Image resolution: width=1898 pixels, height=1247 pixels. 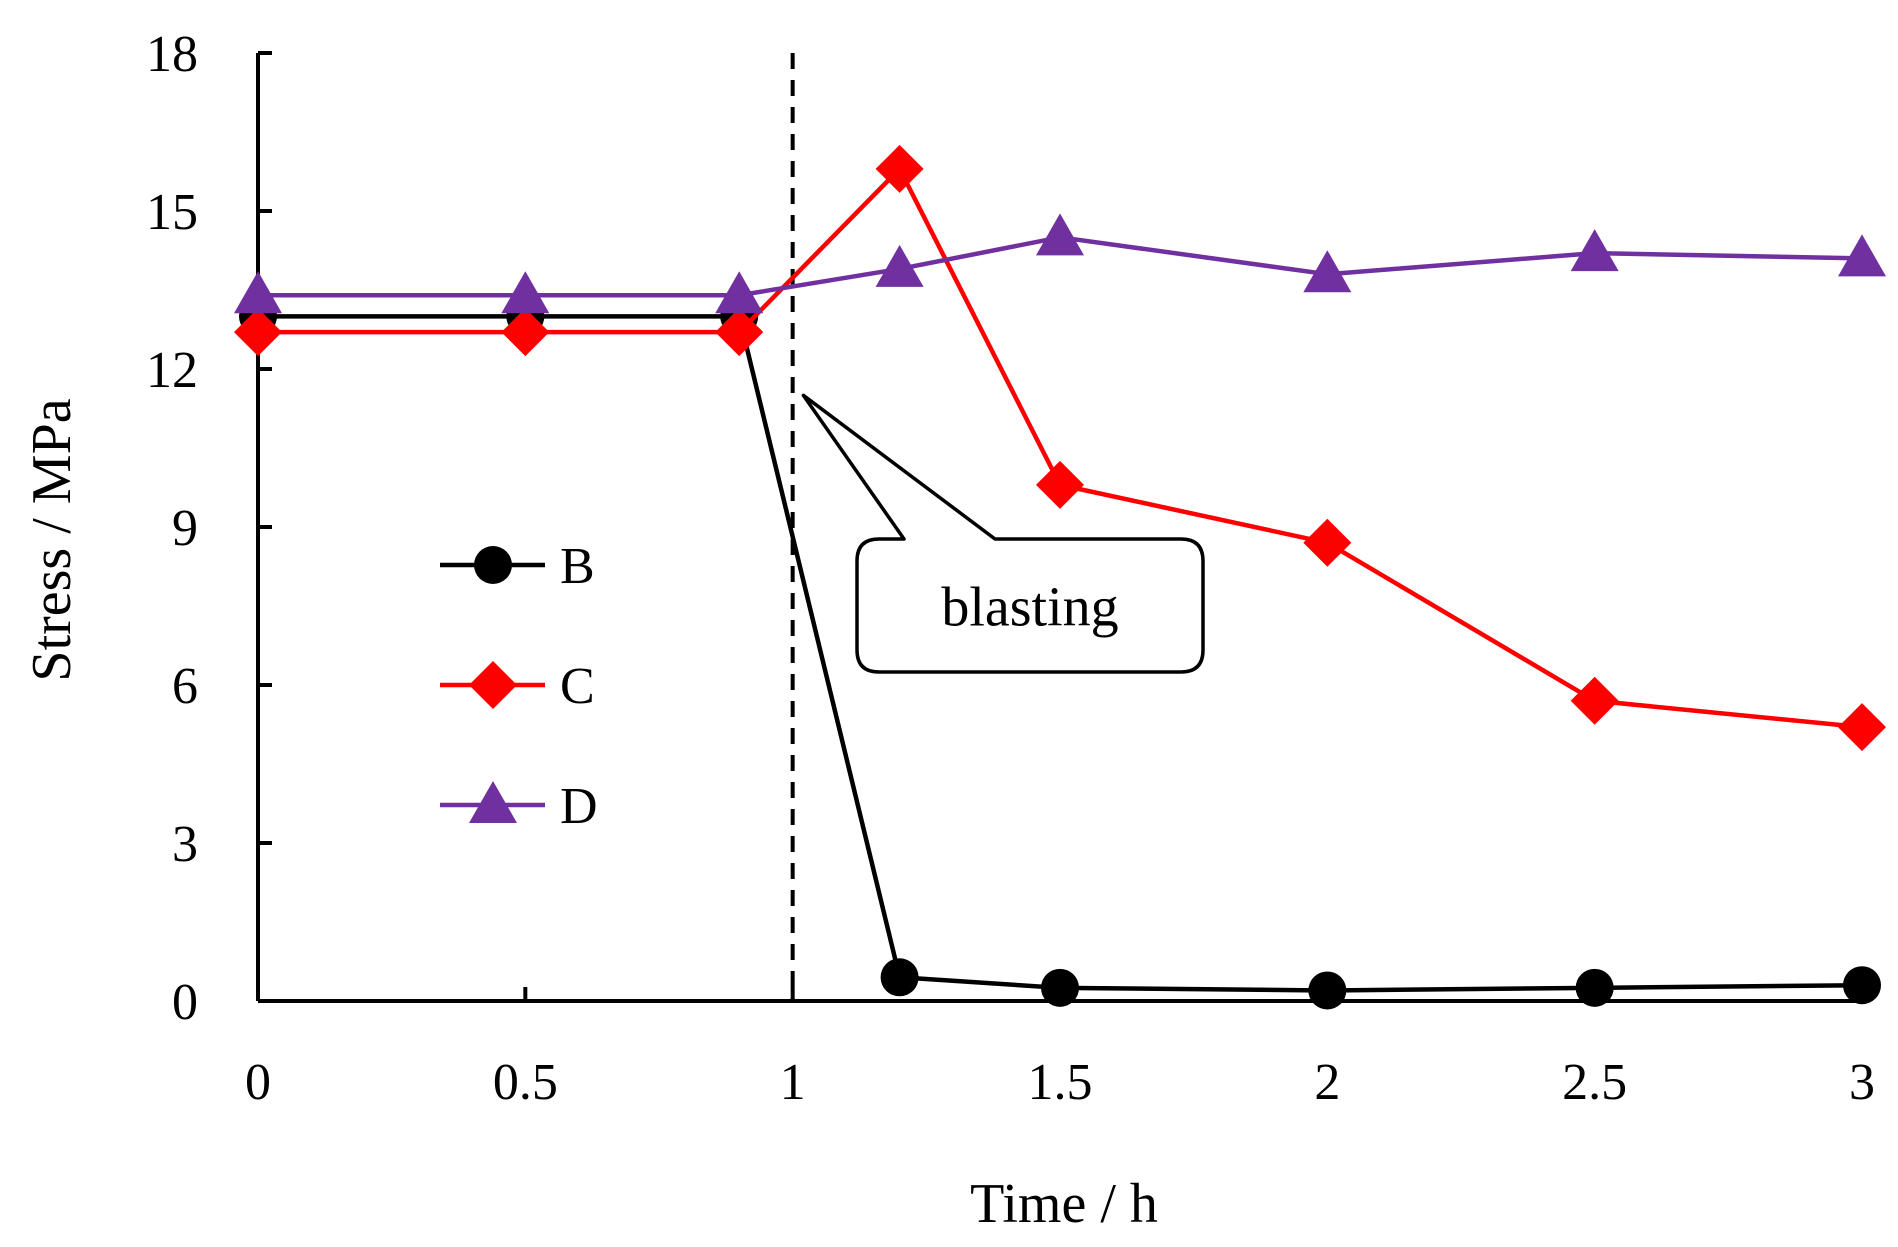 What do you see at coordinates (172, 212) in the screenshot?
I see `y-tick-label: 15` at bounding box center [172, 212].